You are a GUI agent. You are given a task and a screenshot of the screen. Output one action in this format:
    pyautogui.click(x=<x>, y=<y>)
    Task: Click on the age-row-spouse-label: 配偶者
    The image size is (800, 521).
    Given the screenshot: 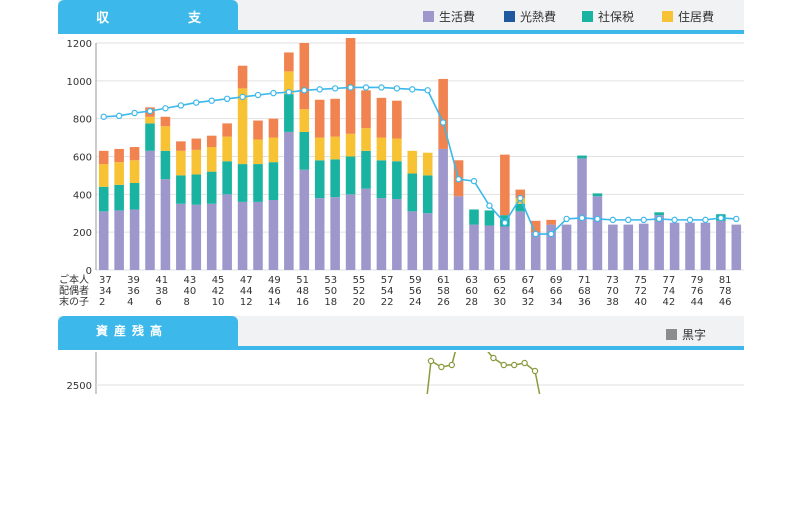 What is the action you would take?
    pyautogui.click(x=74, y=290)
    